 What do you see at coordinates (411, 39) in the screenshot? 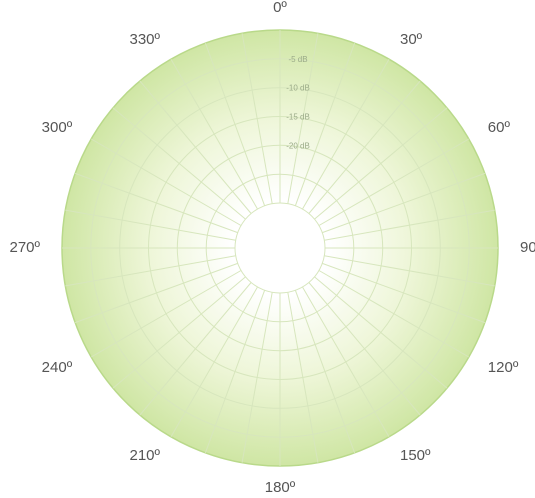
I see `angle-tick-label: 30º` at bounding box center [411, 39].